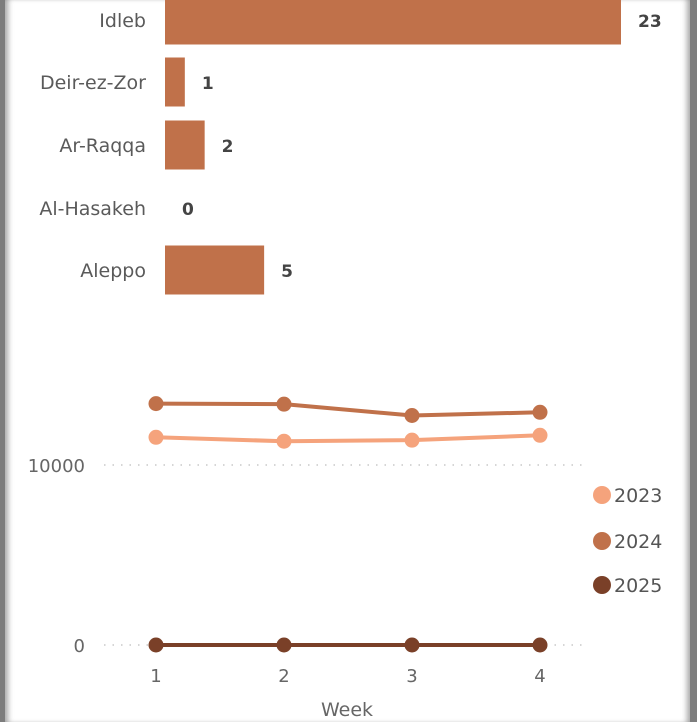 This screenshot has width=697, height=722. I want to click on x-axis-title: Week, so click(347, 710).